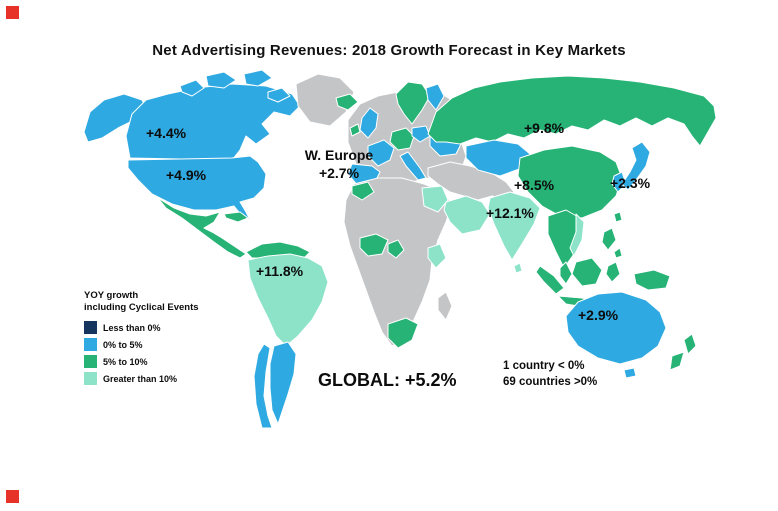  What do you see at coordinates (202, 228) in the screenshot?
I see `region-mexico-central-america` at bounding box center [202, 228].